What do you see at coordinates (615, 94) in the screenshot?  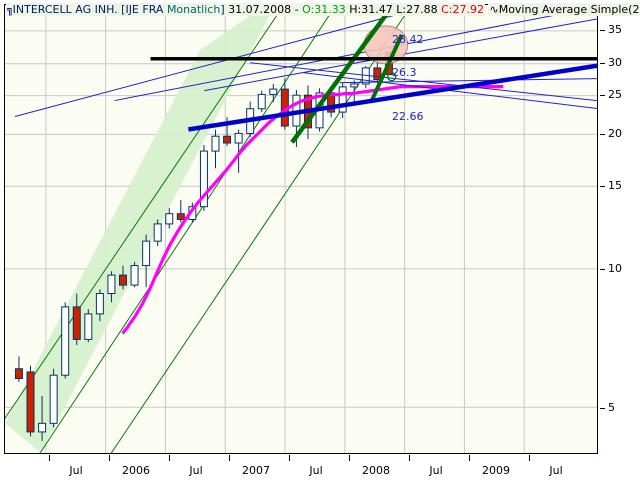 I see `price-tick-label: 25` at bounding box center [615, 94].